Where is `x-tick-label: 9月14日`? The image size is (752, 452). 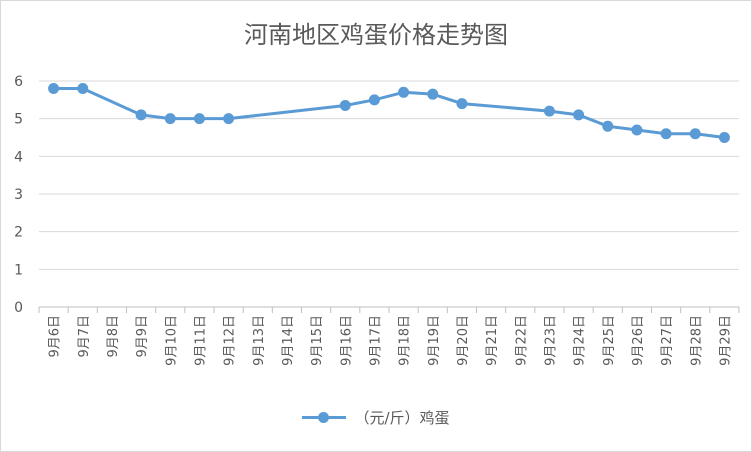
x-tick-label: 9月14日 is located at coordinates (288, 340).